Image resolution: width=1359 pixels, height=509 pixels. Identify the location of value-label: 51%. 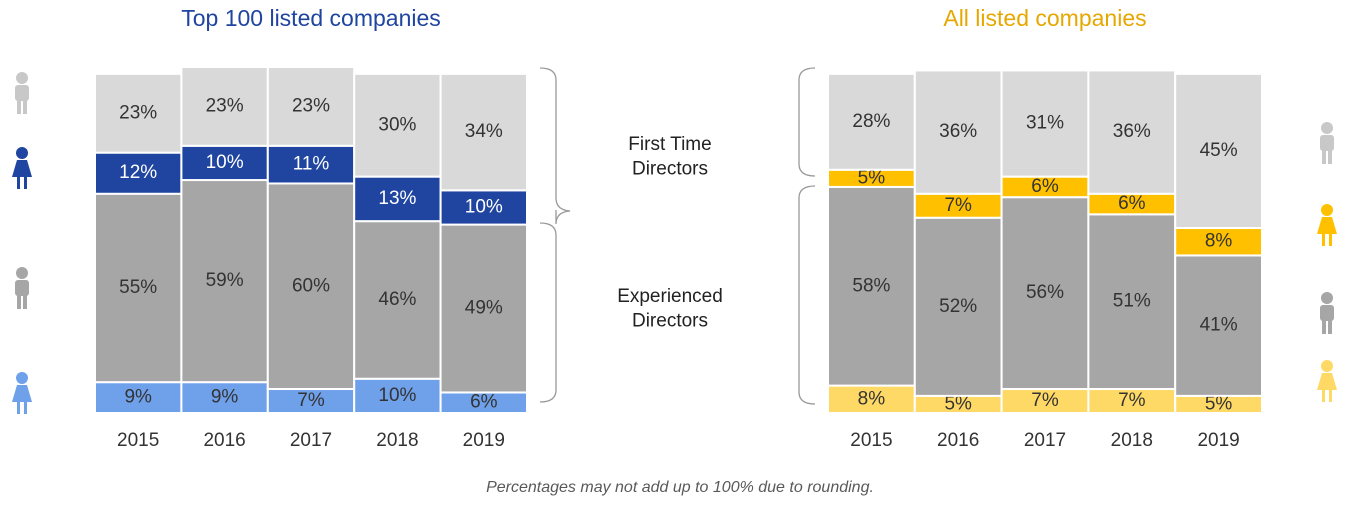
(1132, 301).